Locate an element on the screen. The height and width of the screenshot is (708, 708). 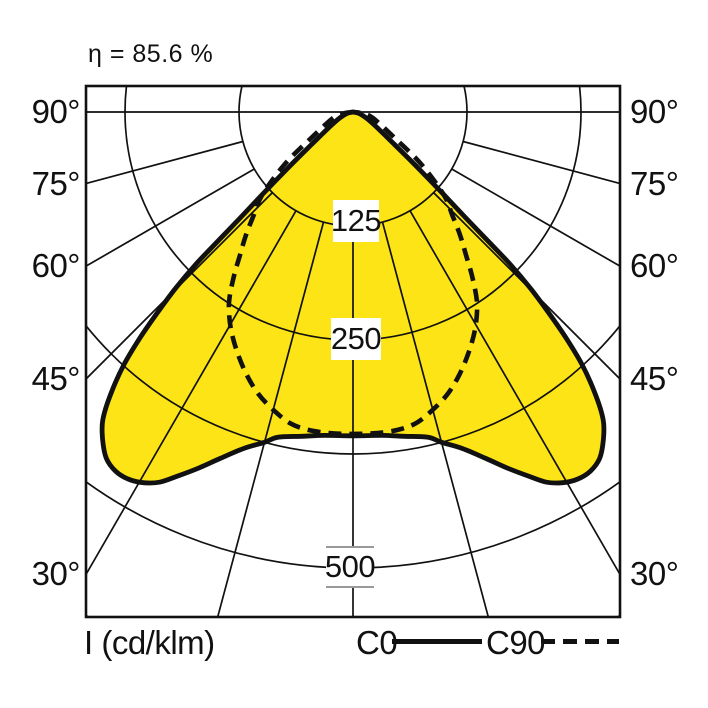
legend-c90-label: C90 is located at coordinates (516, 642).